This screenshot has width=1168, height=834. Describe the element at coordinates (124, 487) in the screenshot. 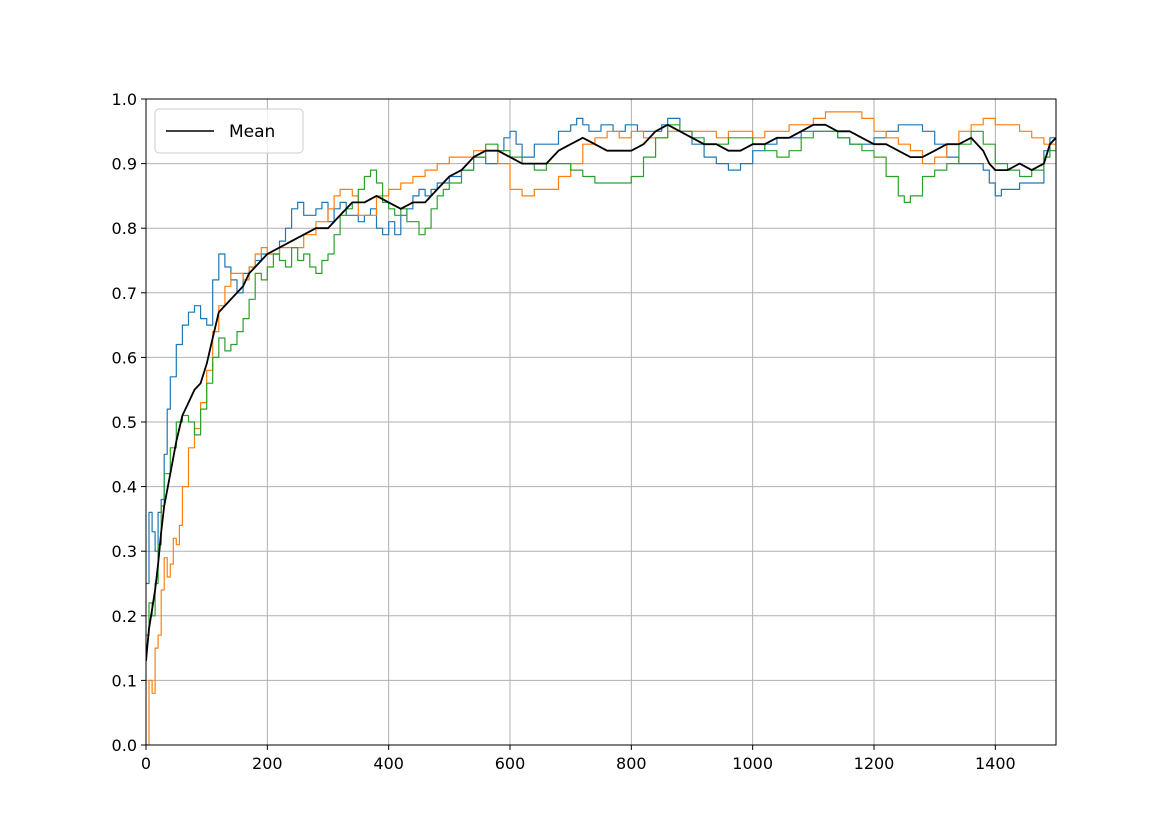

I see `y-tick-label: 0.4` at that location.